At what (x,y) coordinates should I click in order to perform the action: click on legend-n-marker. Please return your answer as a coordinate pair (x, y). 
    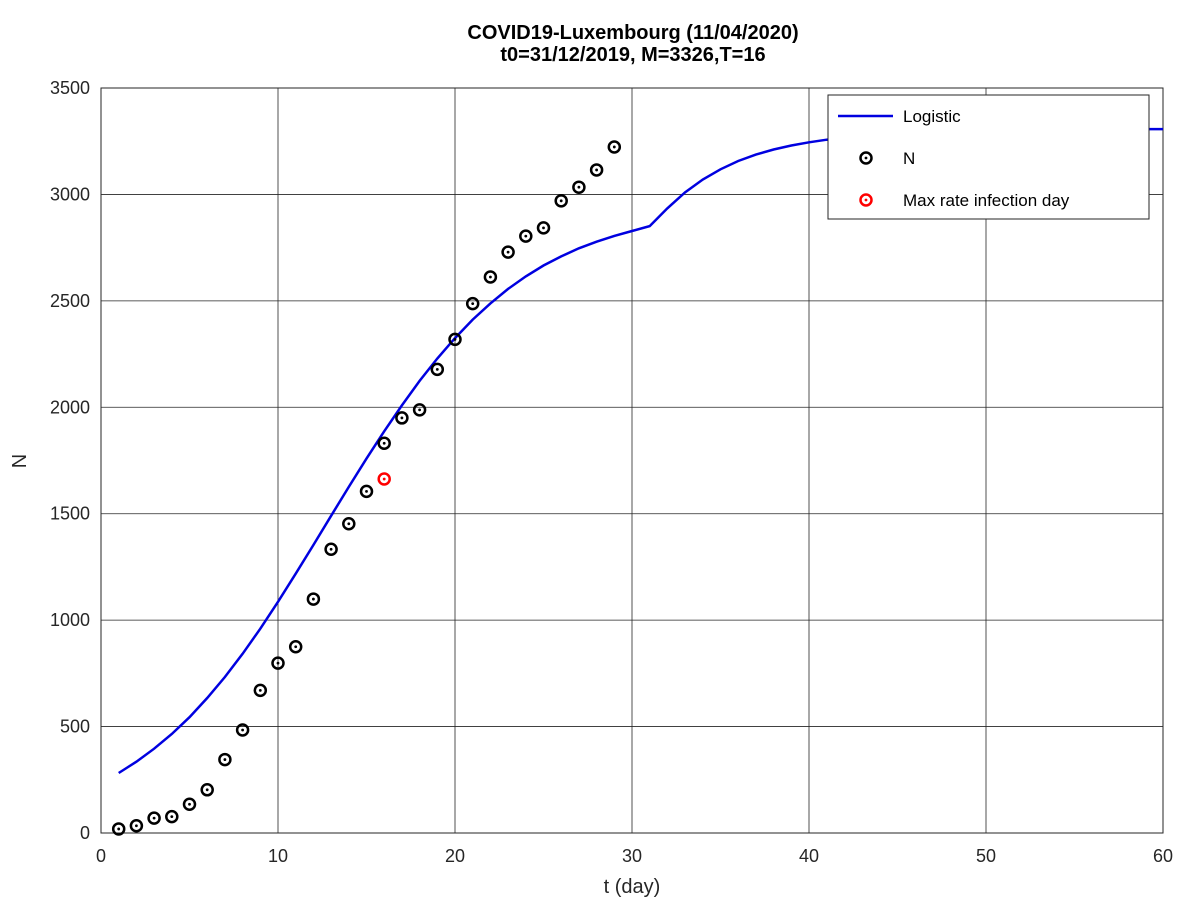
    Looking at the image, I should click on (866, 158).